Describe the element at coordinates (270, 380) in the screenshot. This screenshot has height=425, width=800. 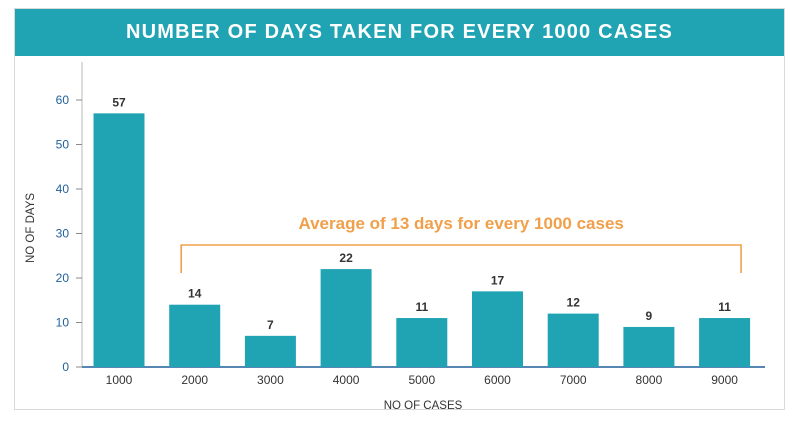
I see `x-tick-label: 3000` at that location.